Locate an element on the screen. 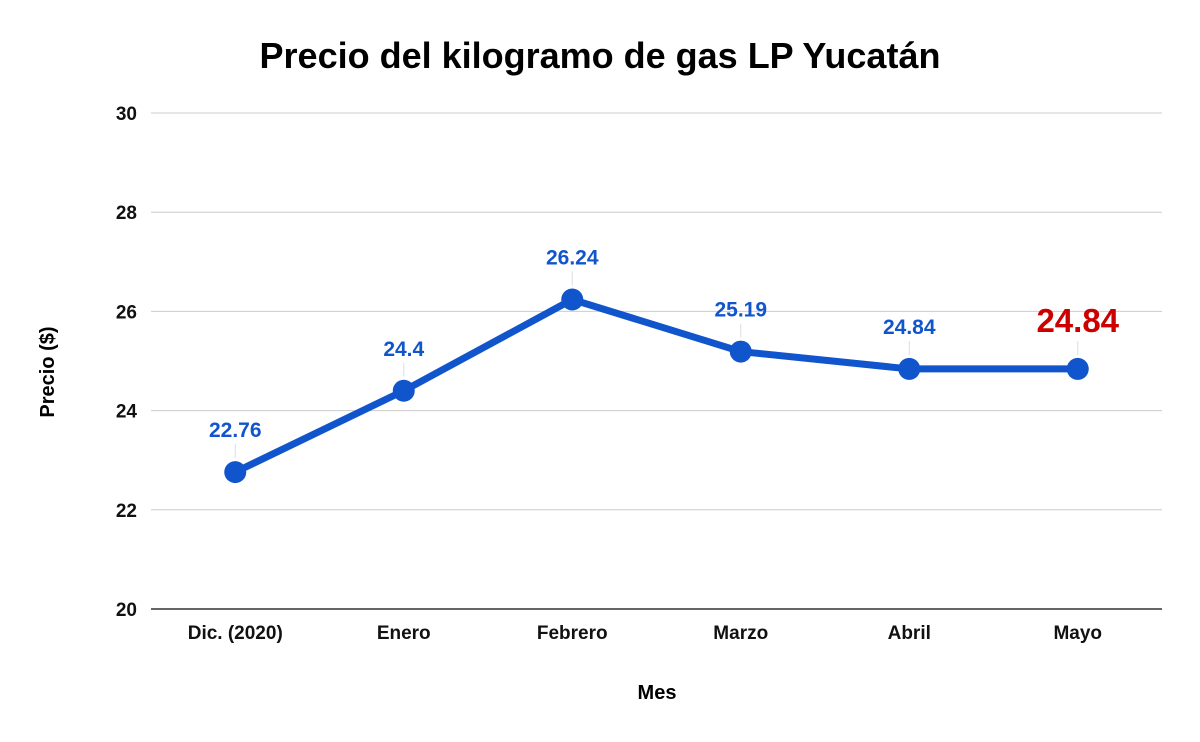 The height and width of the screenshot is (742, 1200). y-axis-title: Precio ($) is located at coordinates (48, 371).